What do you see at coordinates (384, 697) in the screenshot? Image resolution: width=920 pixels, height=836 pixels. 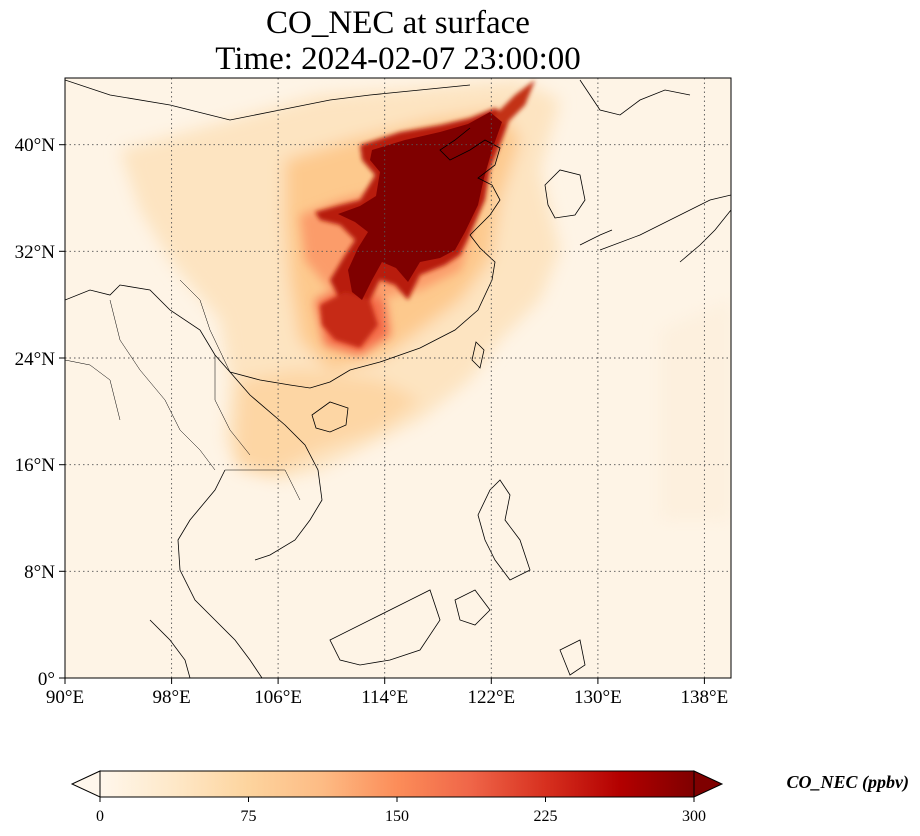 I see `x-tick-label: 114°E` at bounding box center [384, 697].